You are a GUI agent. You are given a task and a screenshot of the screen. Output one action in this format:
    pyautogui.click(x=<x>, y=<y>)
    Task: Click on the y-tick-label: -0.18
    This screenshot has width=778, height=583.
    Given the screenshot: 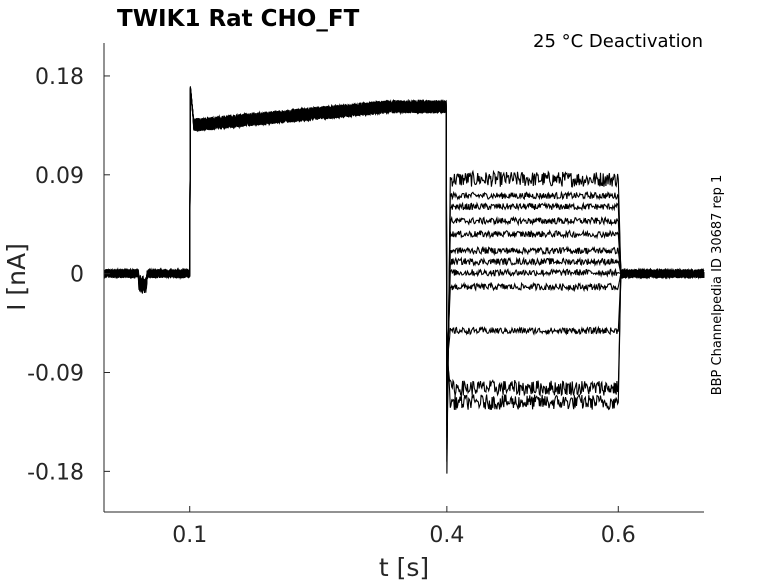 What is the action you would take?
    pyautogui.click(x=55, y=472)
    